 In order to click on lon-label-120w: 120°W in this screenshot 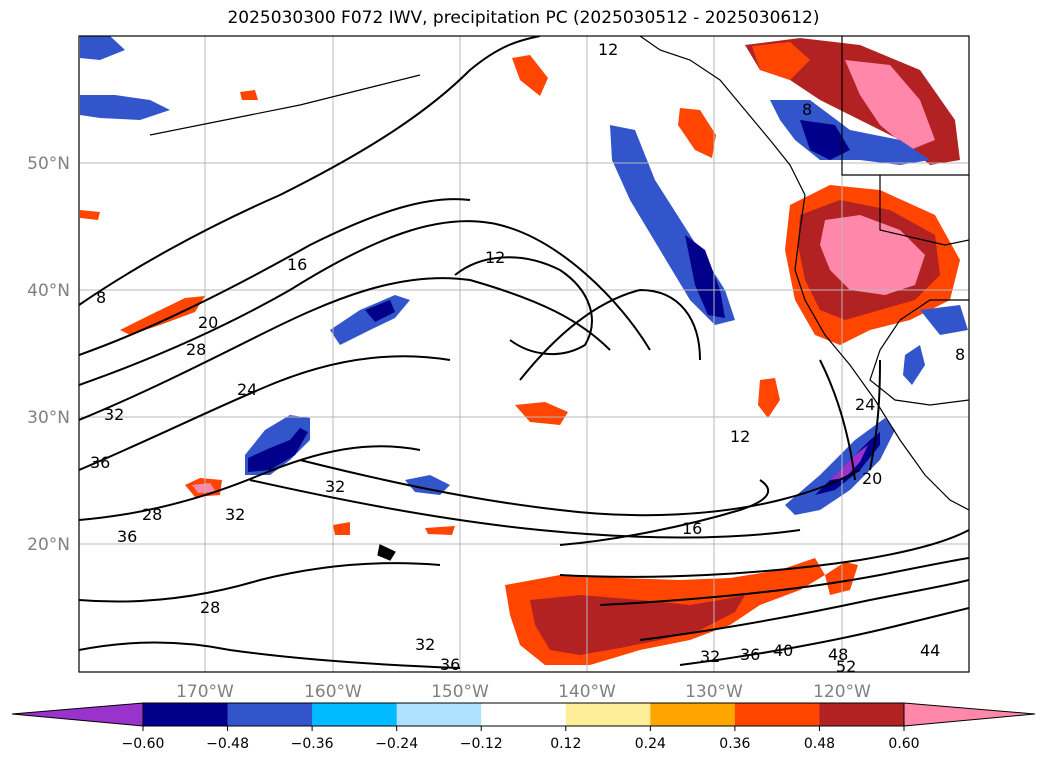, I will do `click(842, 692)`.